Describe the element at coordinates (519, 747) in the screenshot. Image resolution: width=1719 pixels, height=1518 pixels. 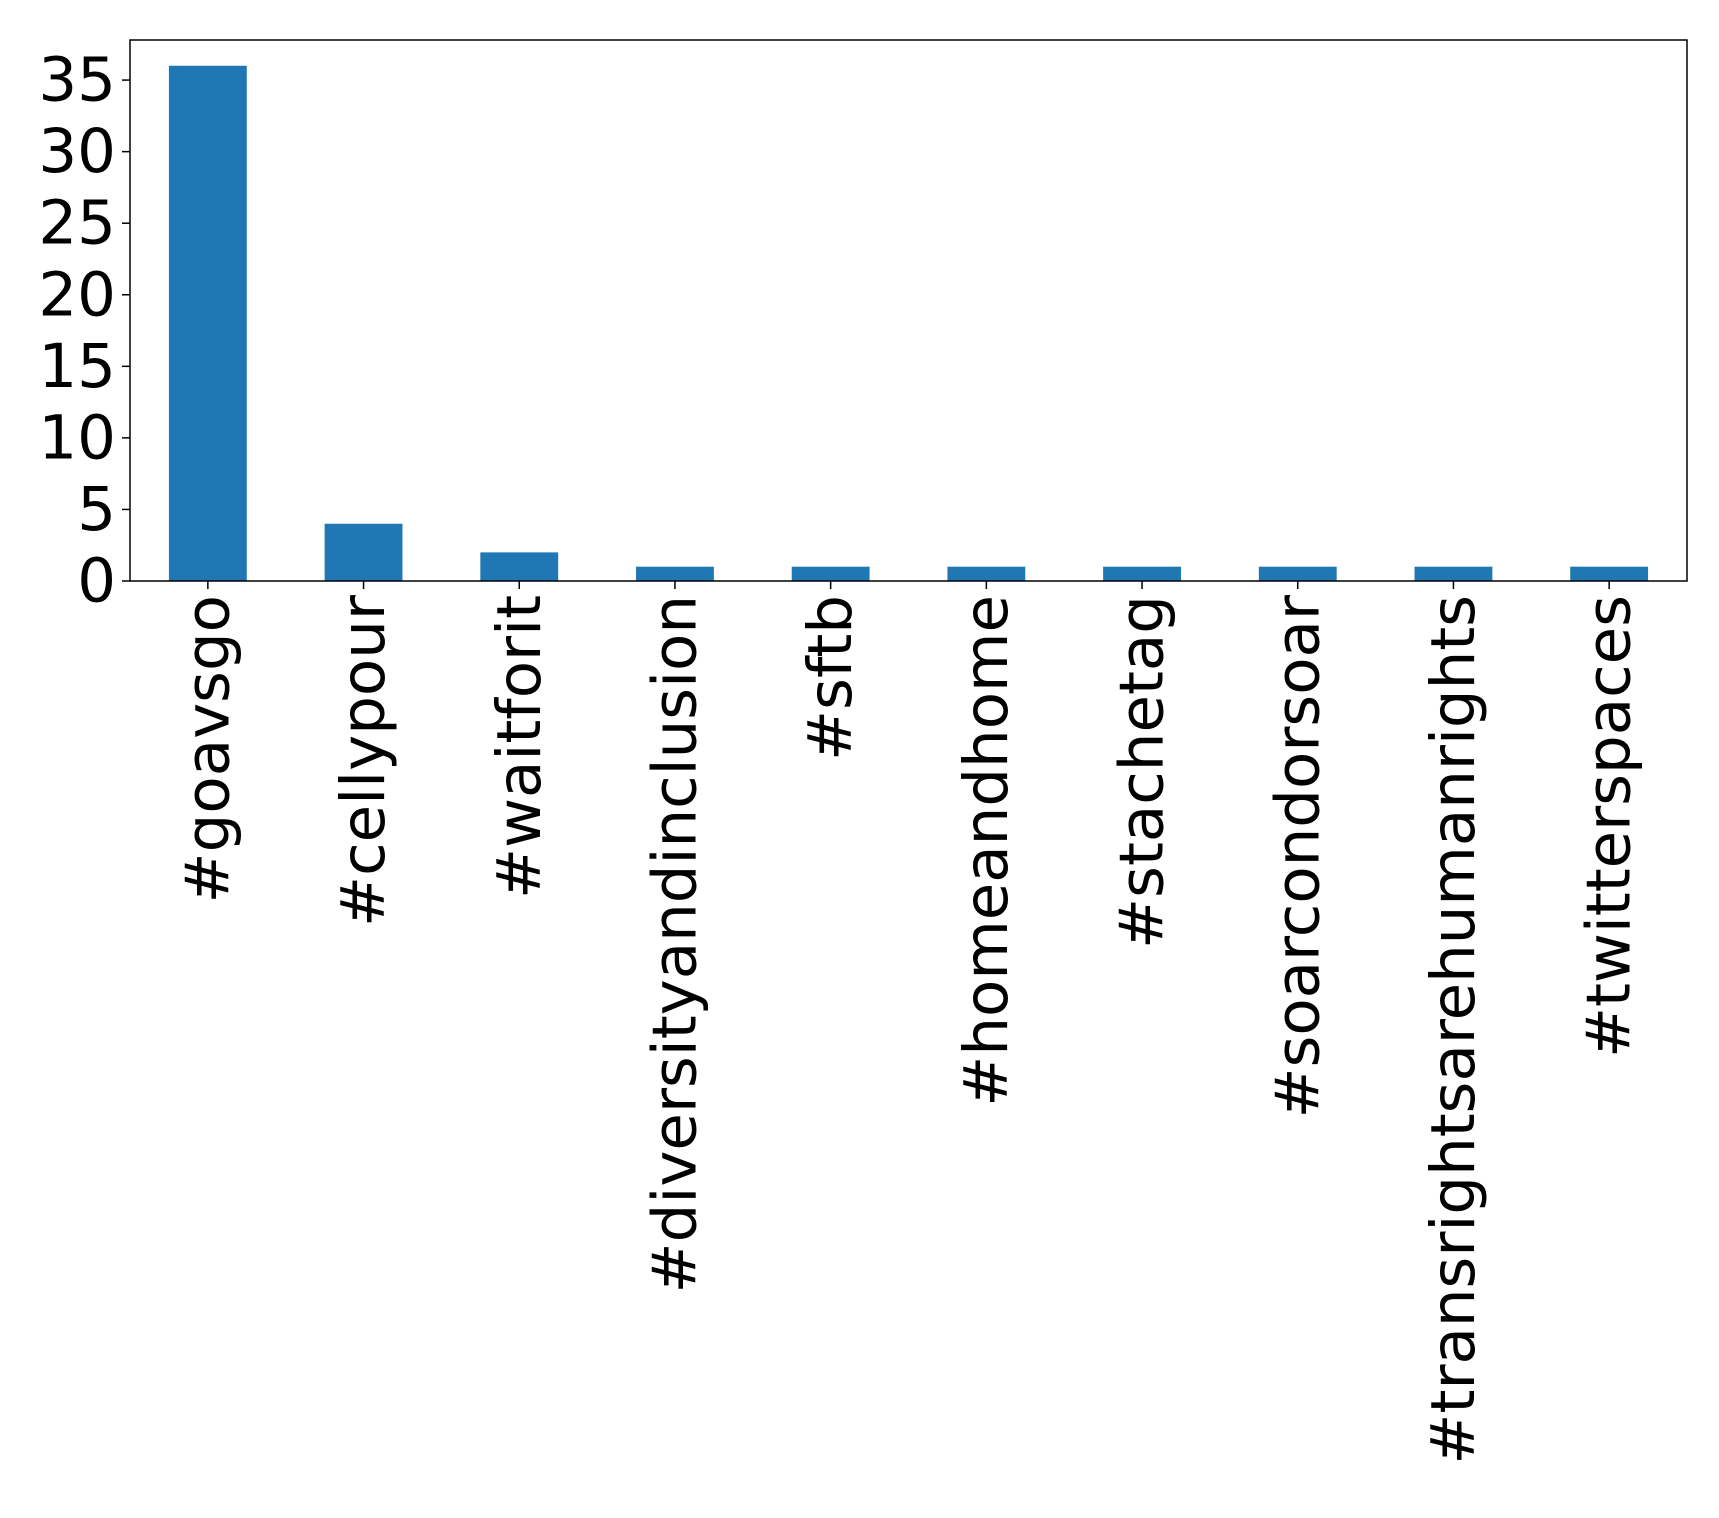
I see `x-tick-label: #waitforit` at that location.